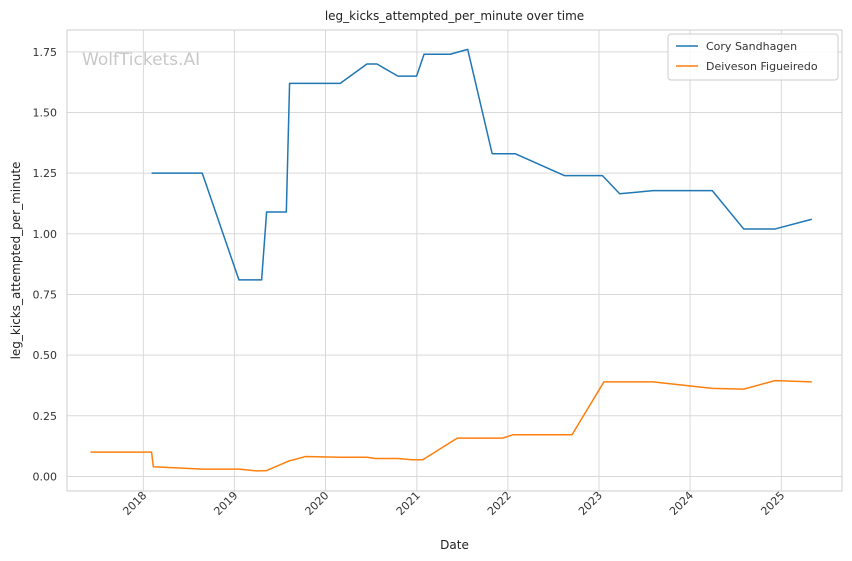 The width and height of the screenshot is (852, 561). I want to click on y-tick-label: 0.75, so click(45, 294).